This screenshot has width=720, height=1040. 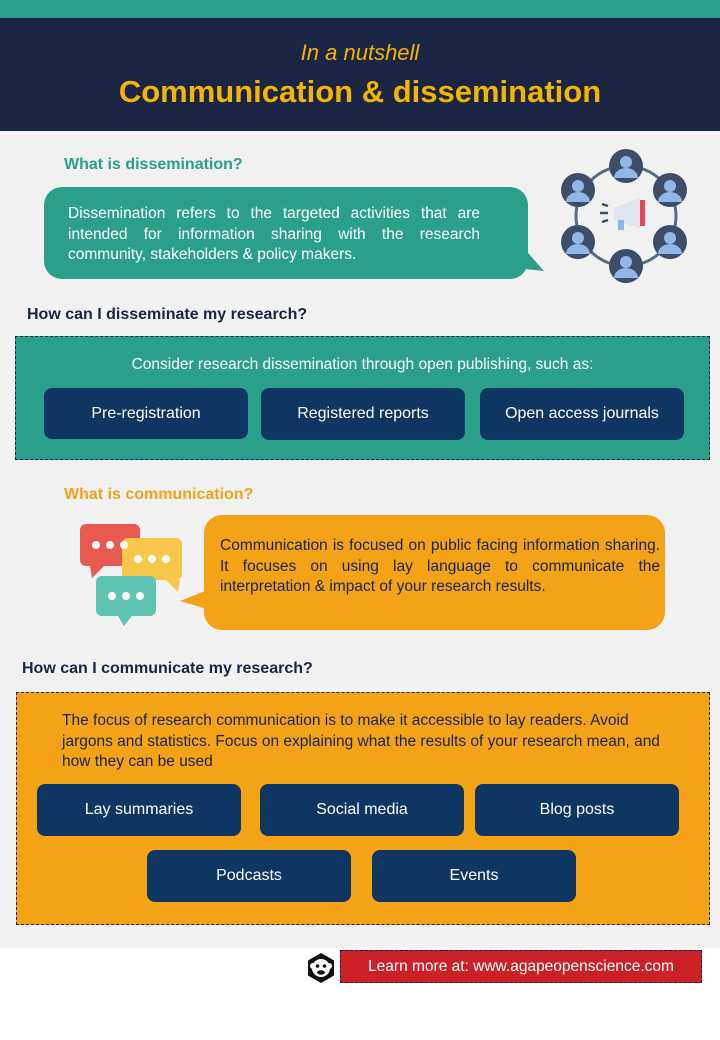 What do you see at coordinates (321, 968) in the screenshot?
I see `monkey-logo-icon` at bounding box center [321, 968].